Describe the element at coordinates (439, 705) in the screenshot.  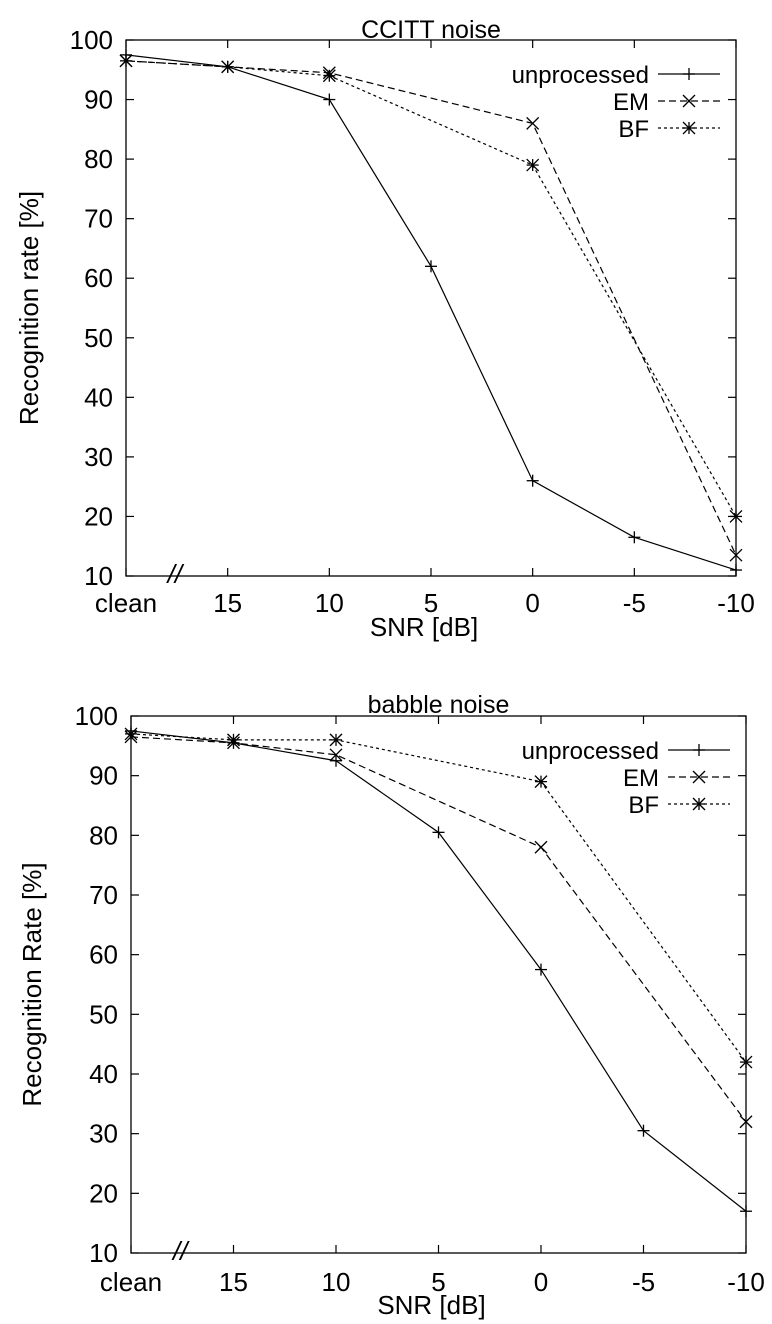
I see `chart-title: babble noise` at that location.